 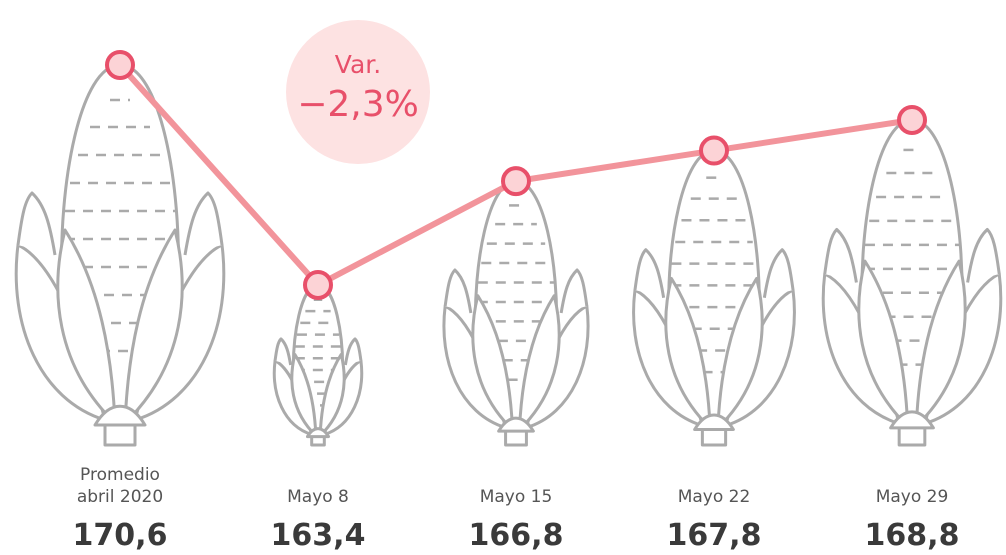 I want to click on annotation-text: −2,3%, so click(x=358, y=104).